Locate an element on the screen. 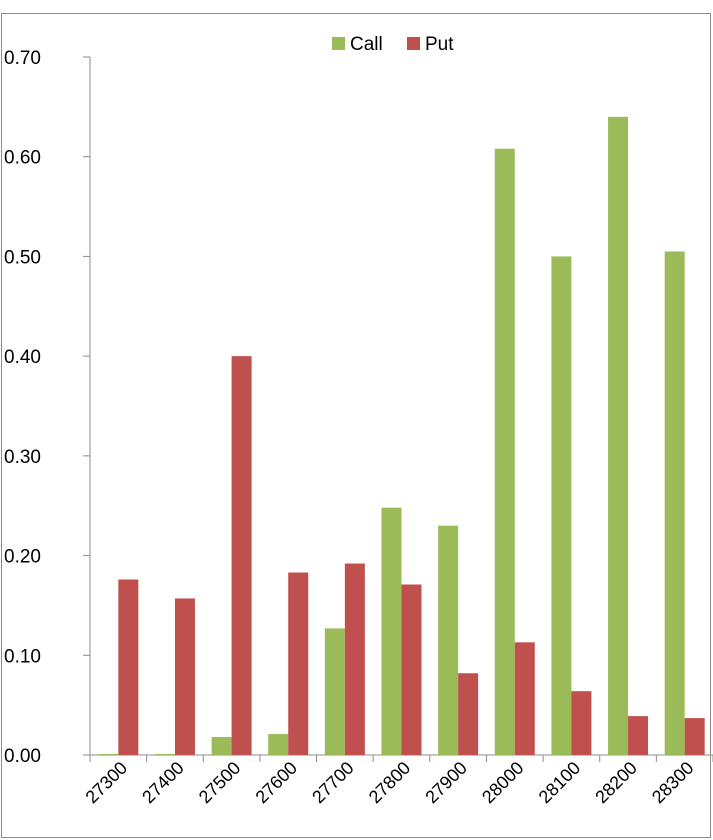  x-tick-label: 27600 is located at coordinates (277, 783).